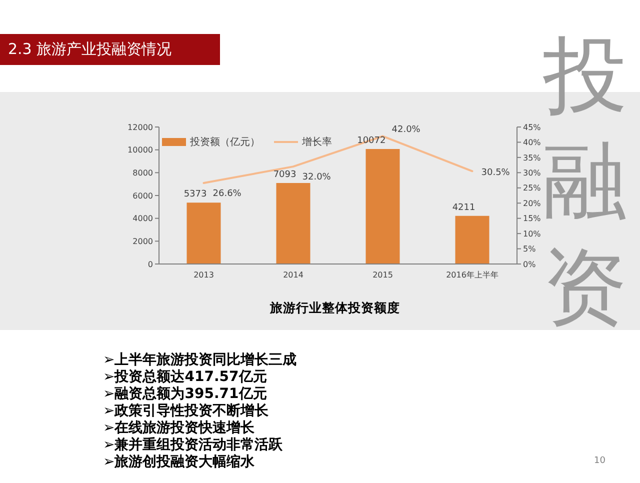 This screenshot has height=483, width=640. I want to click on text: ➢旅游创投融资大幅缩水, so click(179, 462).